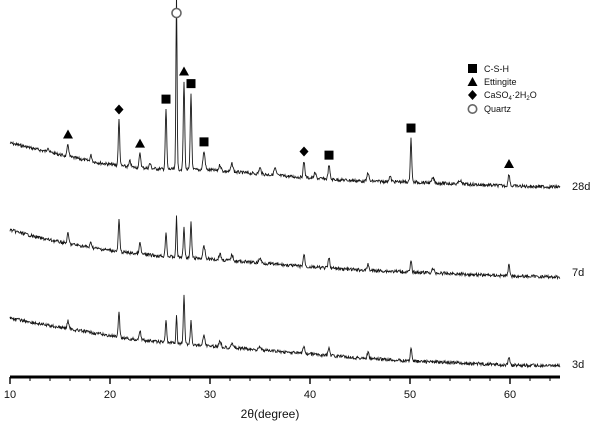 The image size is (600, 427). What do you see at coordinates (110, 395) in the screenshot?
I see `x-tick-label-20: 20` at bounding box center [110, 395].